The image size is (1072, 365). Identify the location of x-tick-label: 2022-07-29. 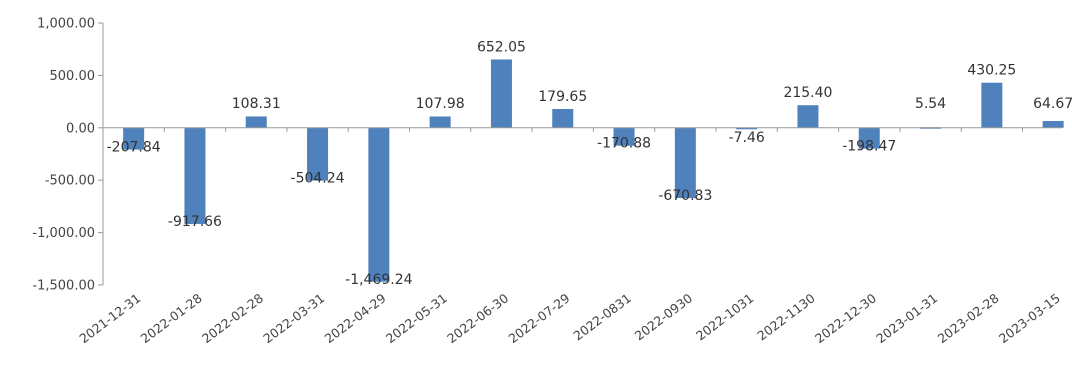
(539, 318).